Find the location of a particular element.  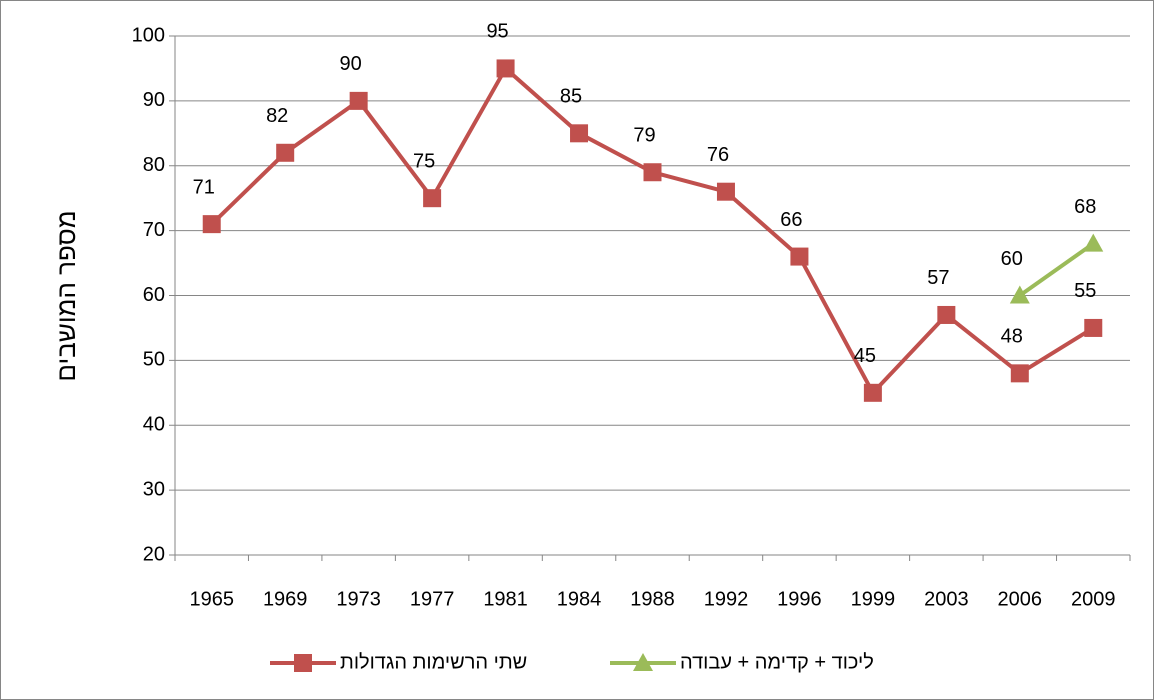

x-tick-label: 2003 is located at coordinates (946, 599).